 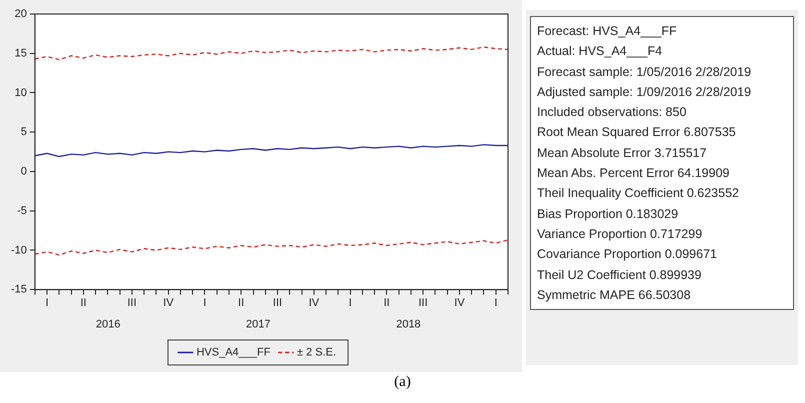 I want to click on text: Mean Abs. Percent Error 64.19909, so click(x=633, y=173).